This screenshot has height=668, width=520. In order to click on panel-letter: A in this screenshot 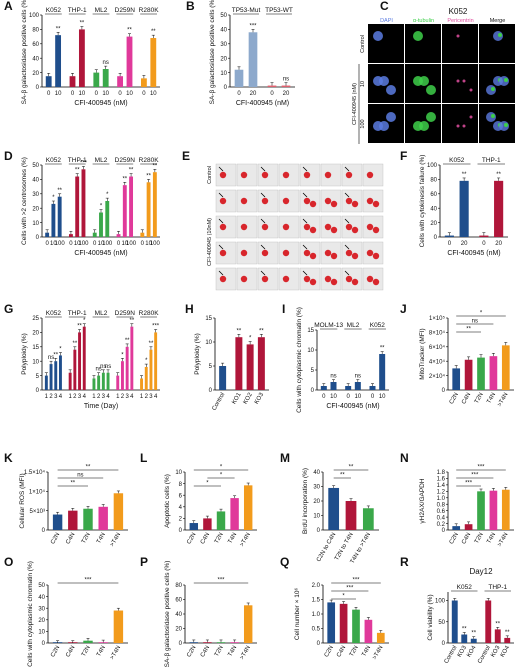, I will do `click(8, 6)`.